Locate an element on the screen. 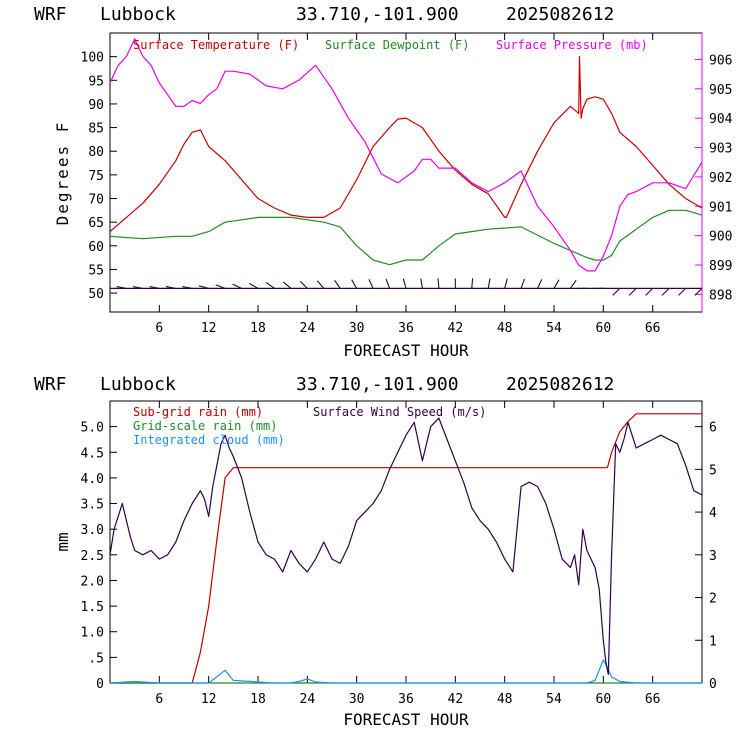 This screenshot has width=740, height=740. bot-y-tick-label: 2.0 is located at coordinates (92, 581).